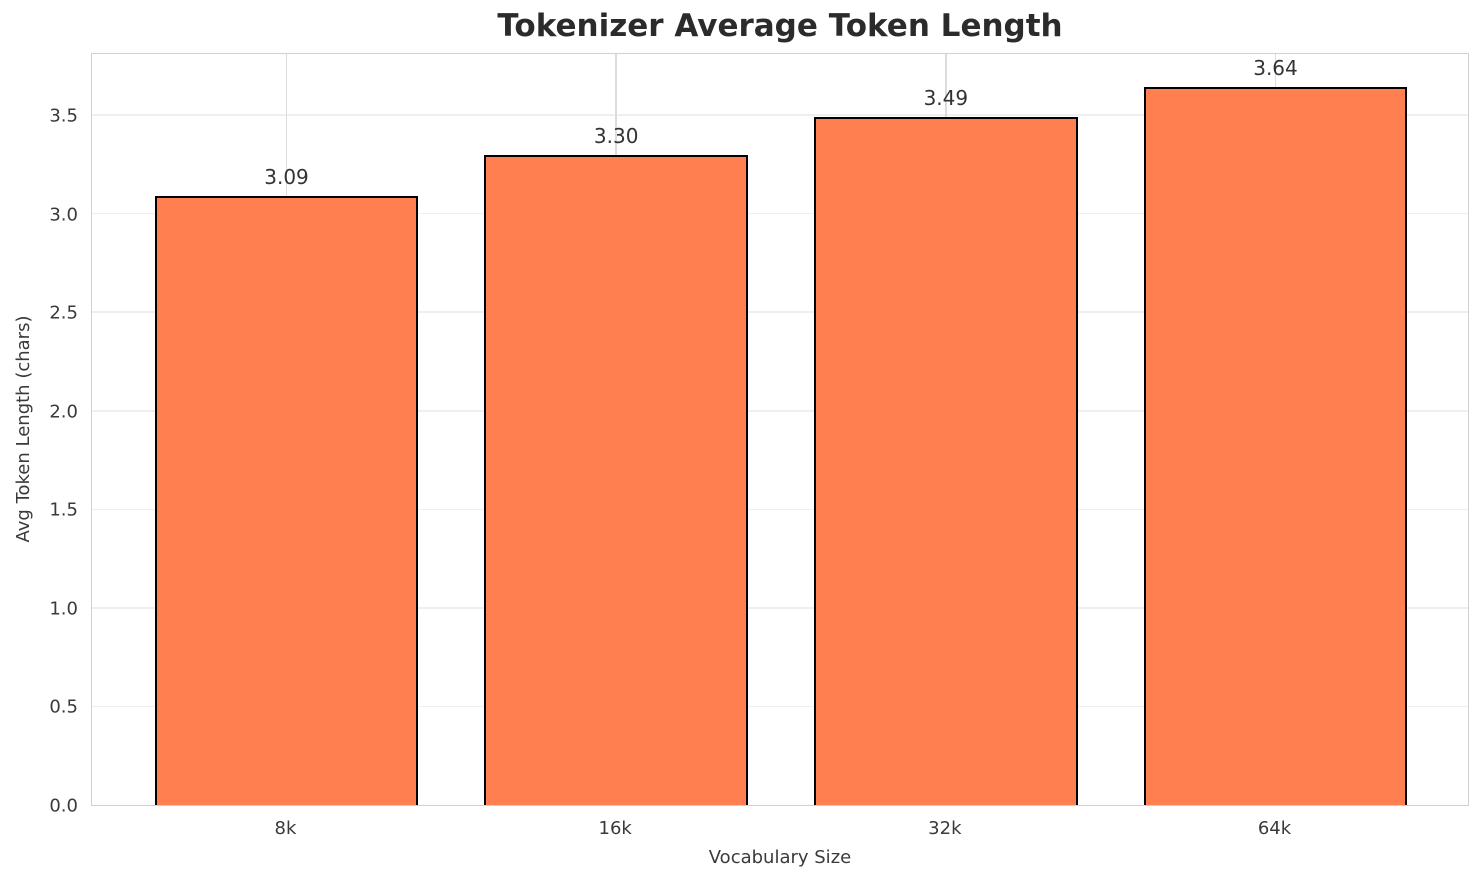  Describe the element at coordinates (1275, 446) in the screenshot. I see `bar-64k` at that location.